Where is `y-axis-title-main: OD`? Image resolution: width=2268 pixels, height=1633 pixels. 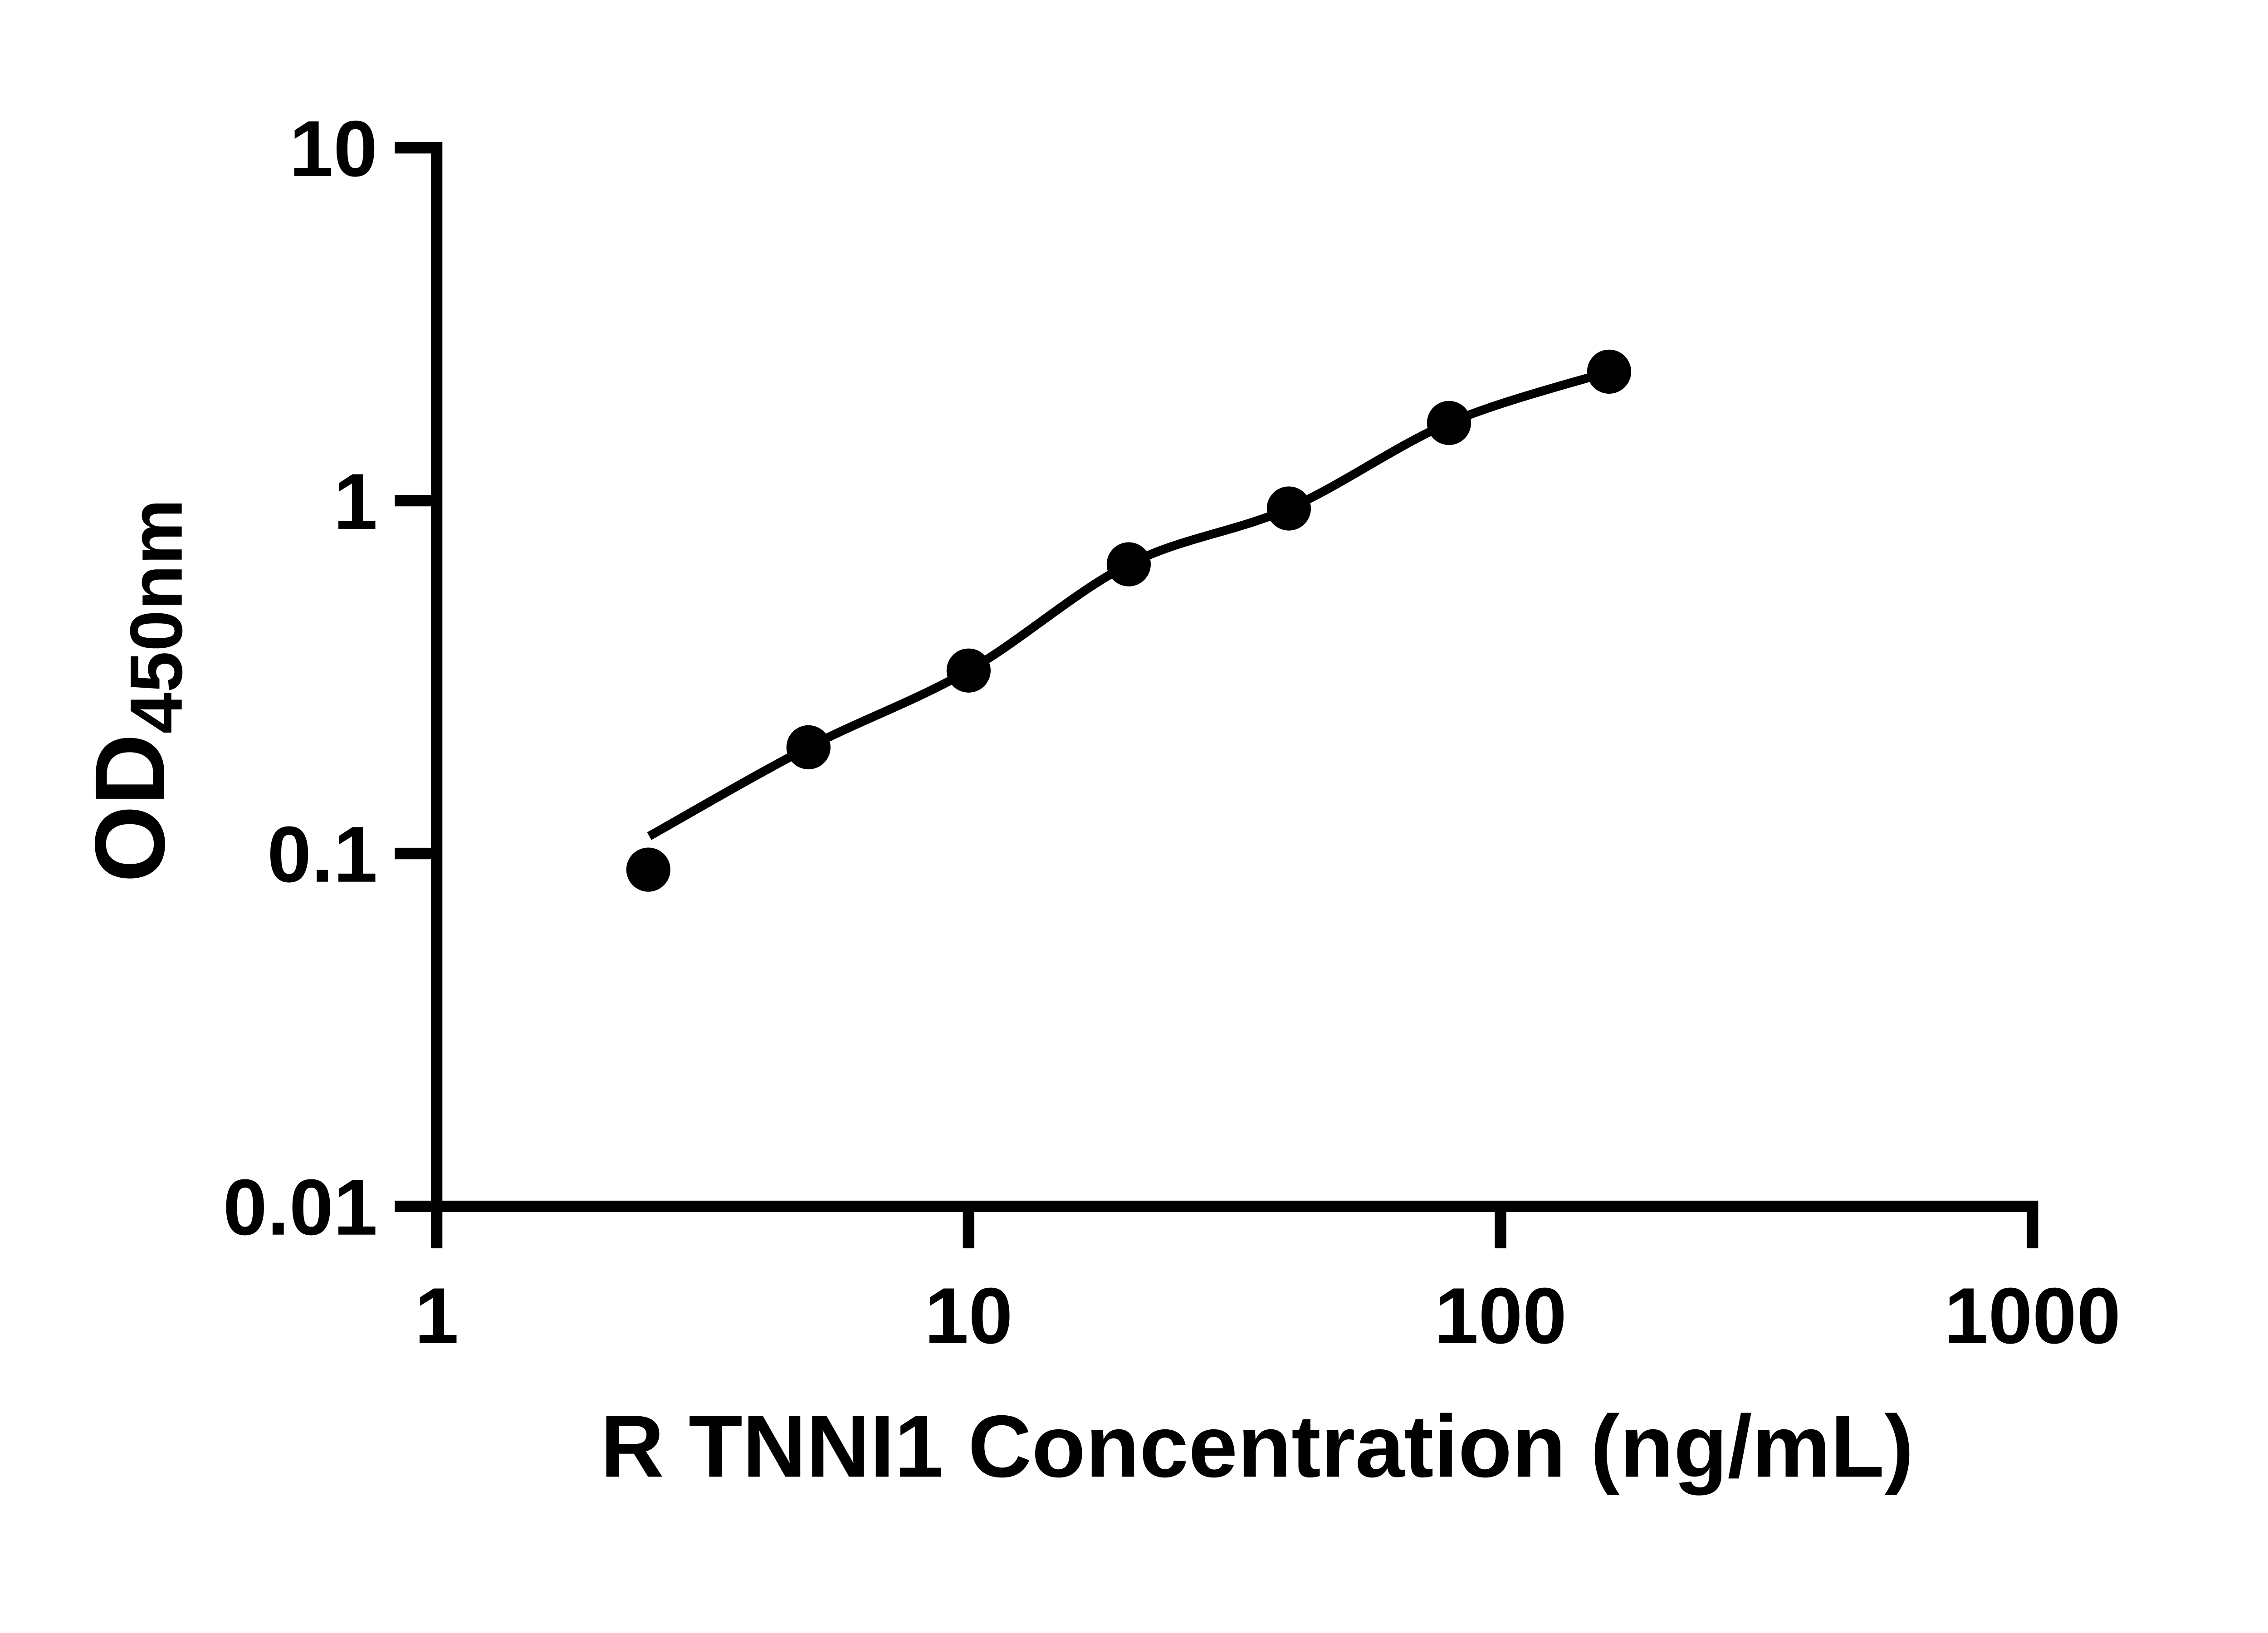 y-axis-title-main: OD is located at coordinates (130, 807).